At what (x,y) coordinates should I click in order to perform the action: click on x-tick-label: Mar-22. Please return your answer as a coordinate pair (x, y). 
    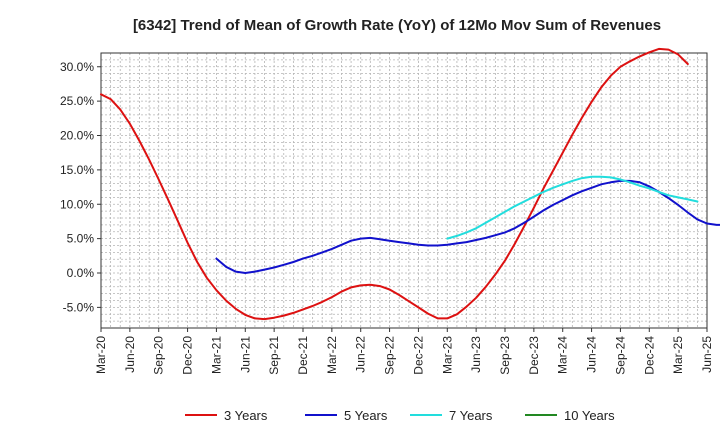
    Looking at the image, I should click on (332, 355).